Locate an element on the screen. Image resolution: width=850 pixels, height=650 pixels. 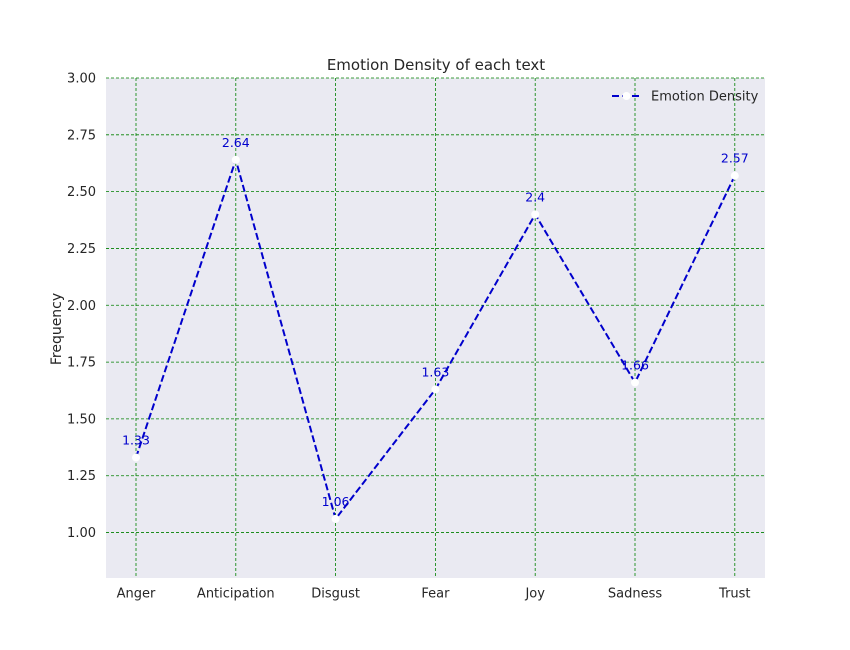
data-label: 1.06 is located at coordinates (336, 501).